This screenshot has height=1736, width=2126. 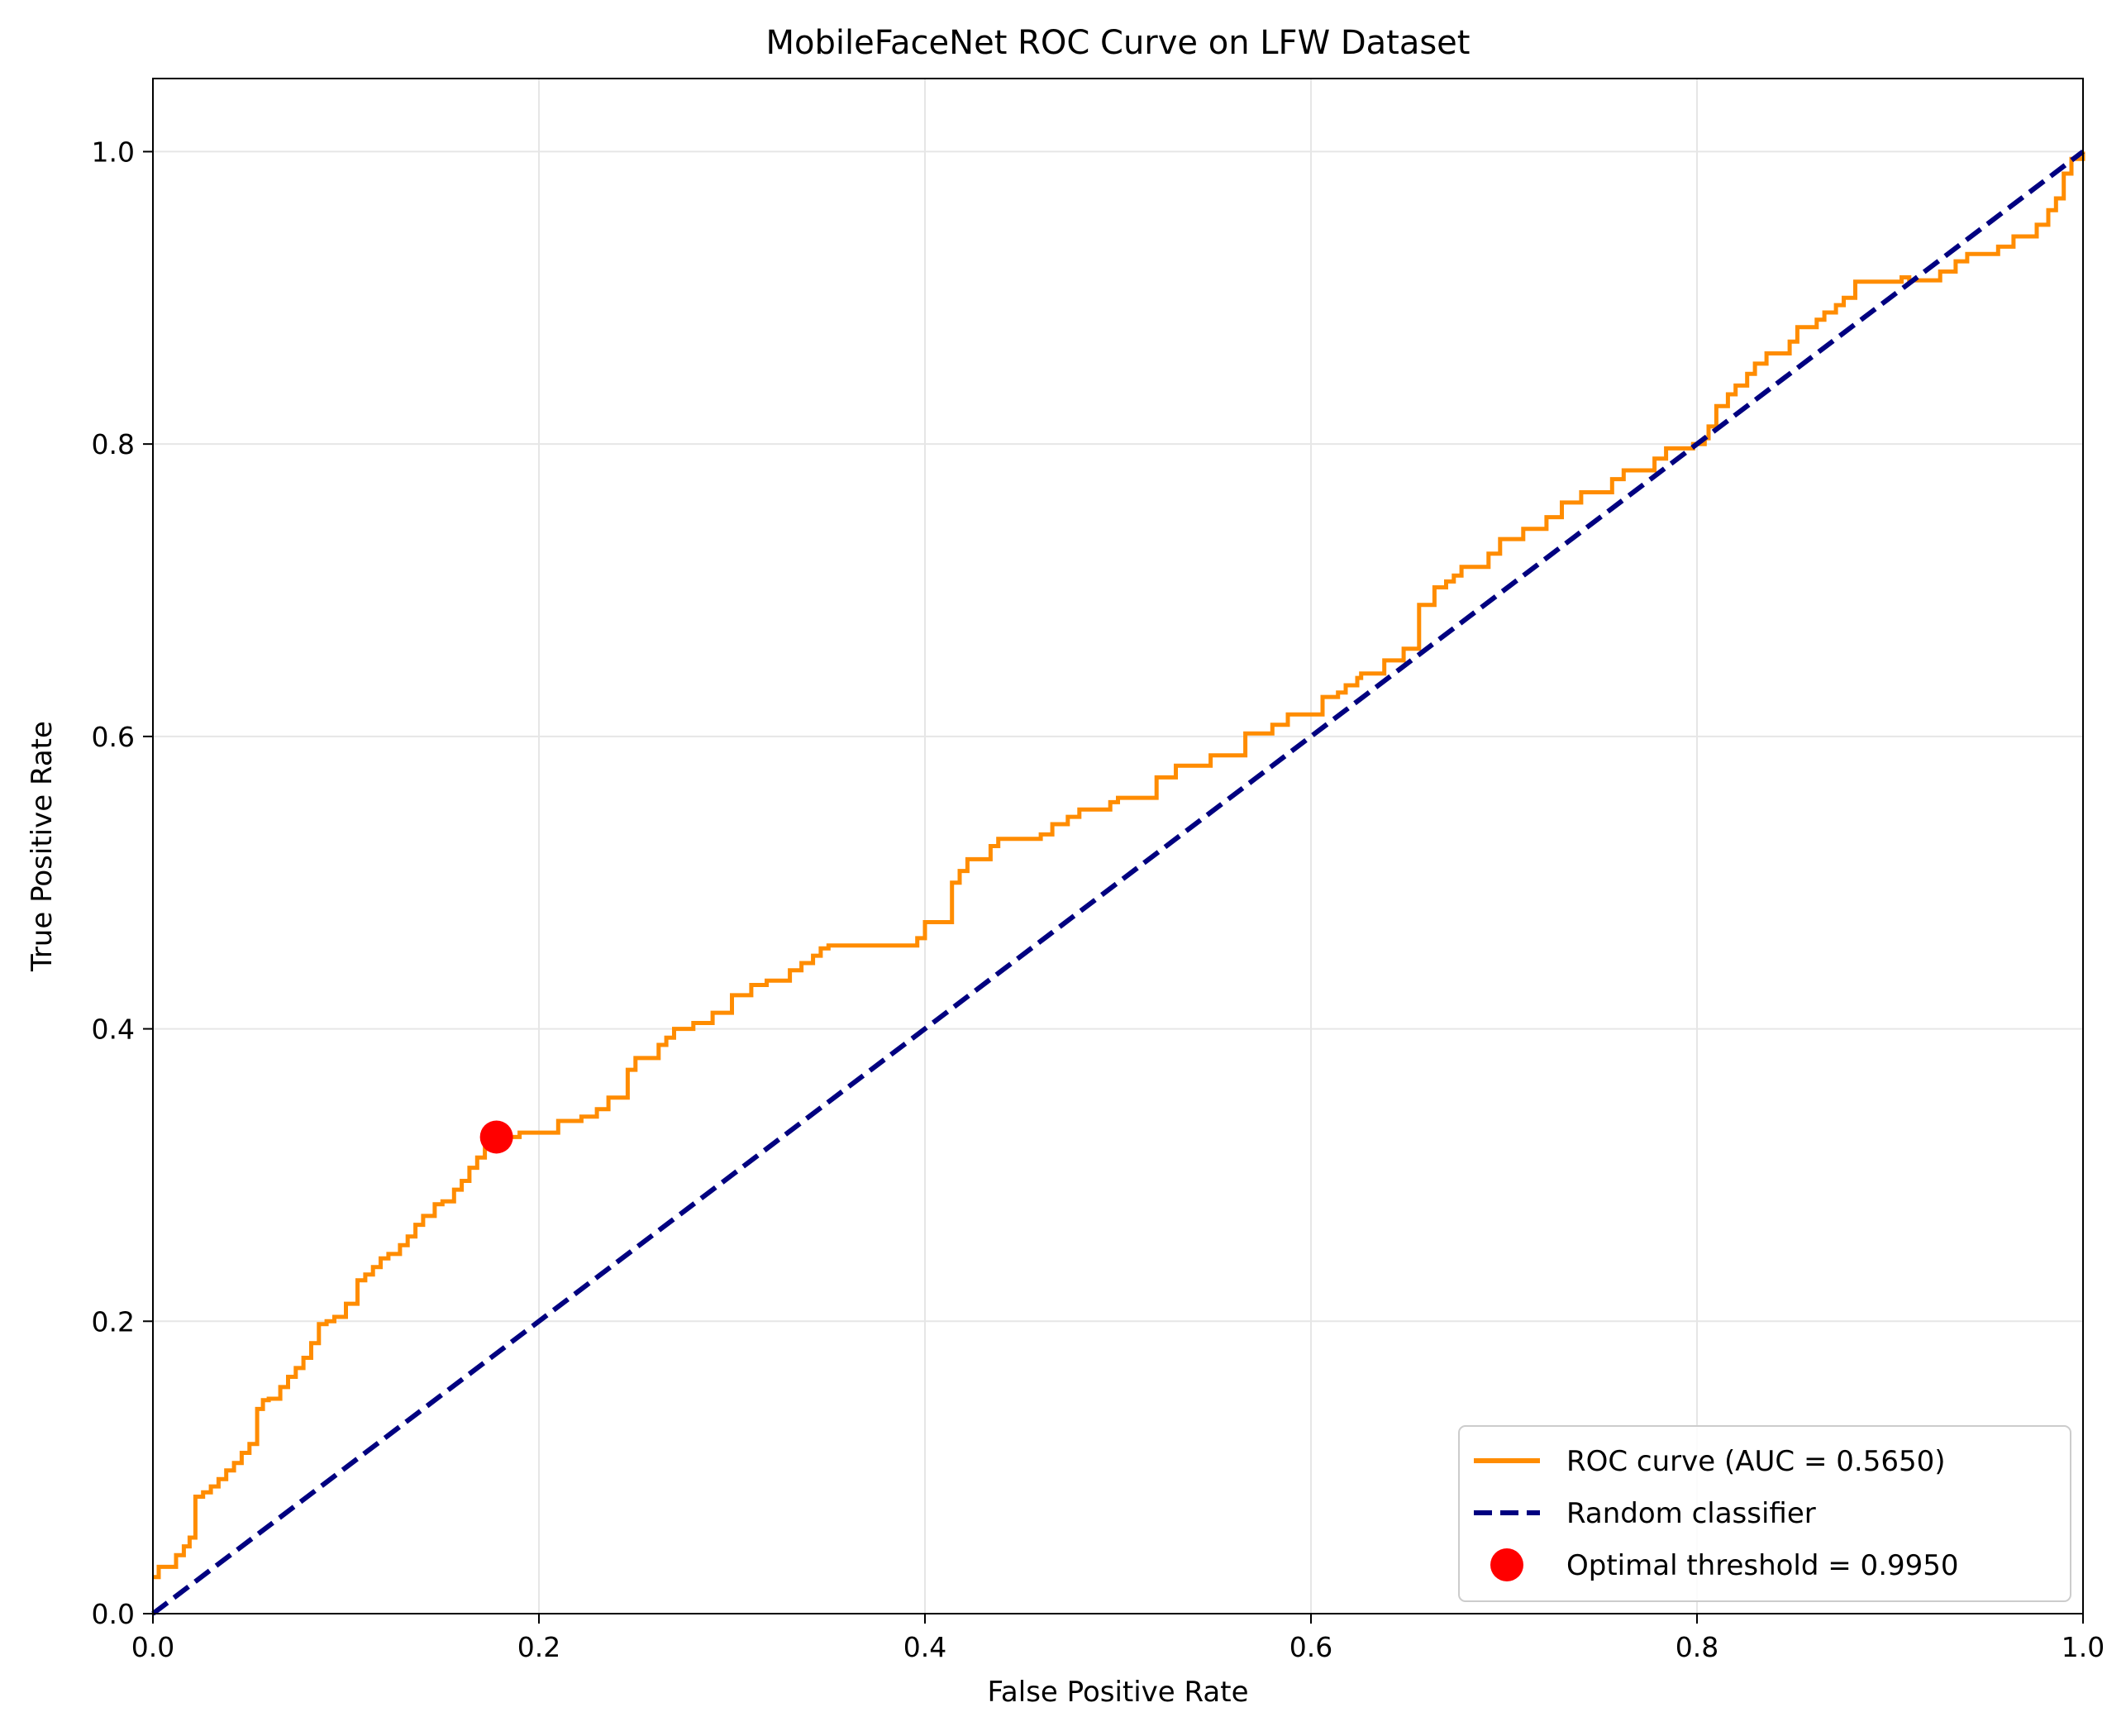 I want to click on optimal-threshold-point, so click(x=496, y=1137).